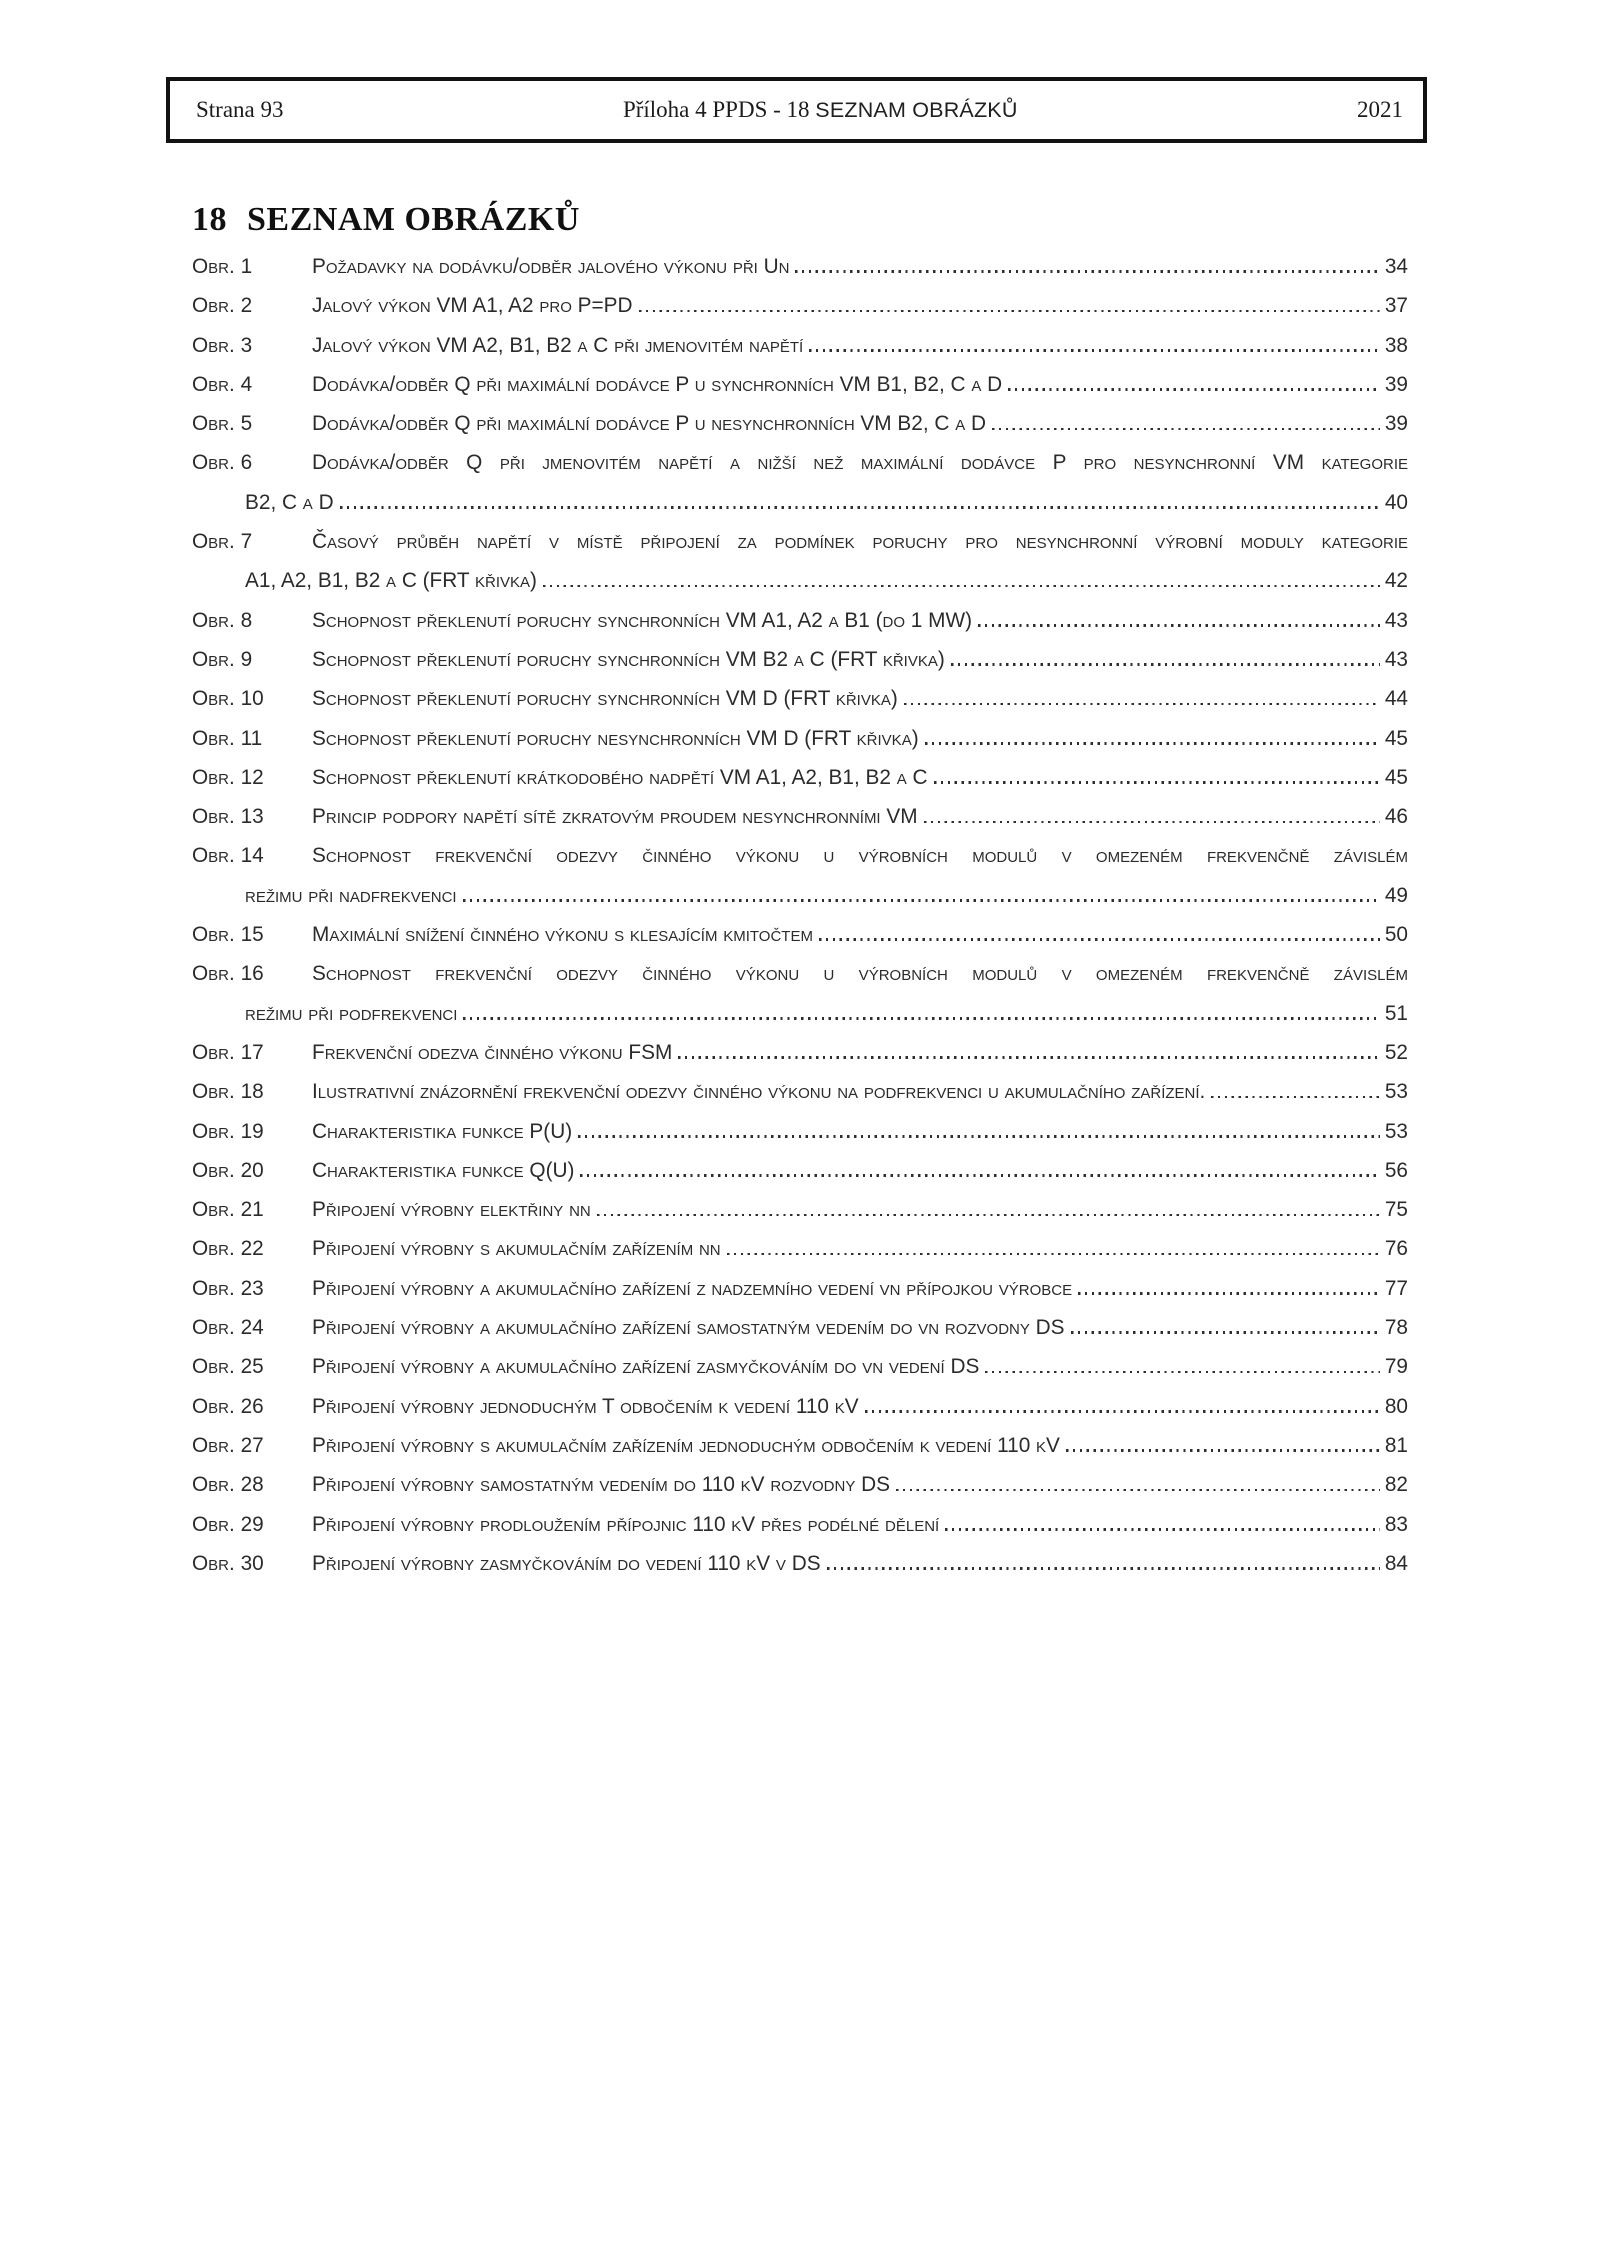  What do you see at coordinates (222, 463) in the screenshot?
I see `toc-entry-label: Obr. 6` at bounding box center [222, 463].